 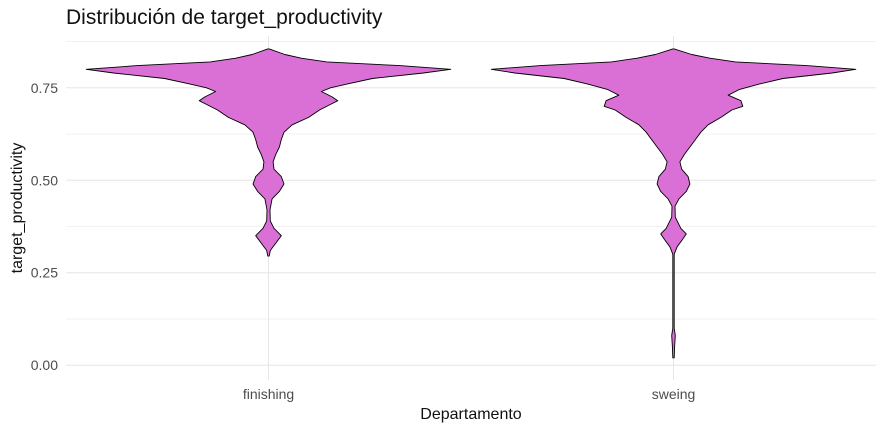 I want to click on y-tick-label: 0.75, so click(x=44, y=88).